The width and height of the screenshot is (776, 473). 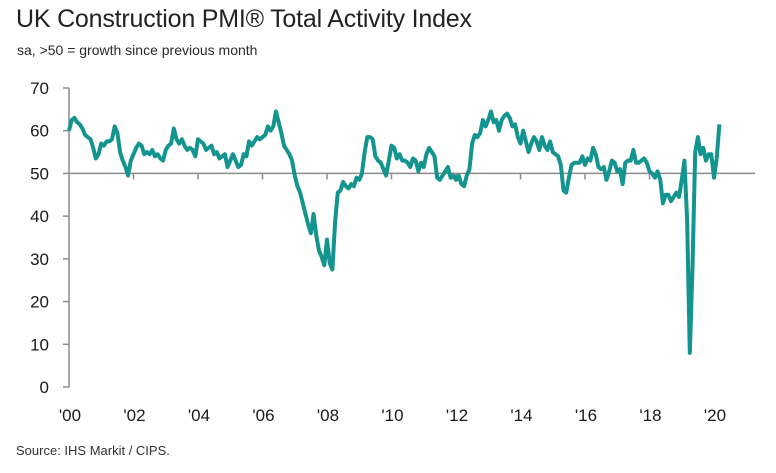 I want to click on x-tick-label: '16, so click(x=586, y=415).